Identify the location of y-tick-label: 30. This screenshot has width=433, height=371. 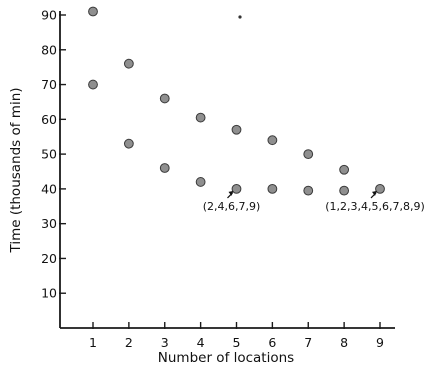
(49, 223).